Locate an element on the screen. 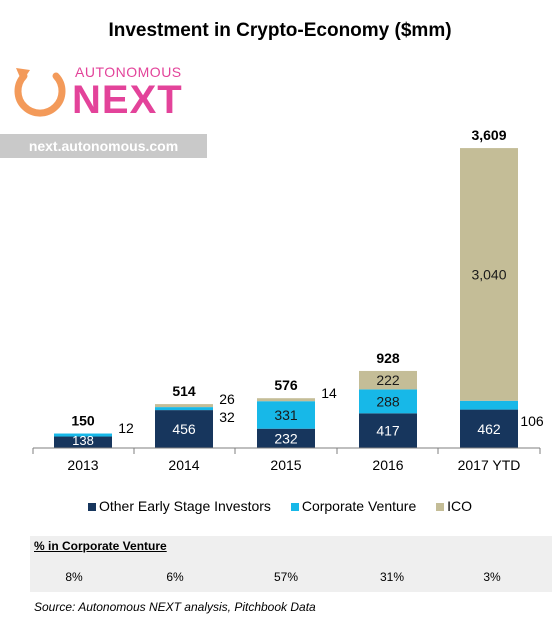 The height and width of the screenshot is (624, 560). data-label-other-0: 138 is located at coordinates (83, 440).